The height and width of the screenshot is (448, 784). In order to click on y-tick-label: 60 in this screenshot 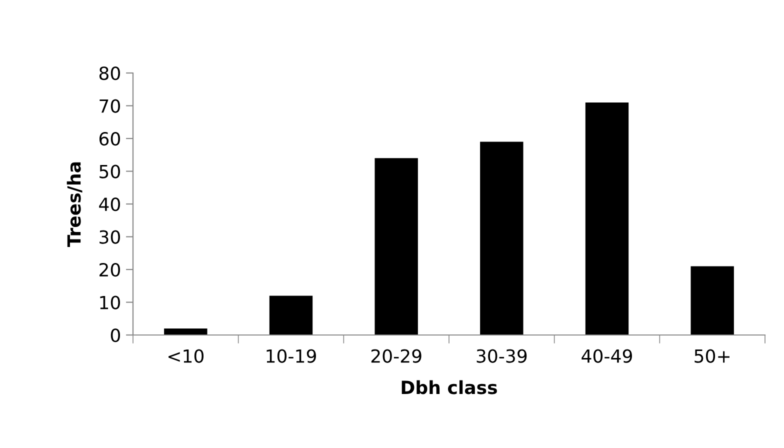, I will do `click(109, 139)`.